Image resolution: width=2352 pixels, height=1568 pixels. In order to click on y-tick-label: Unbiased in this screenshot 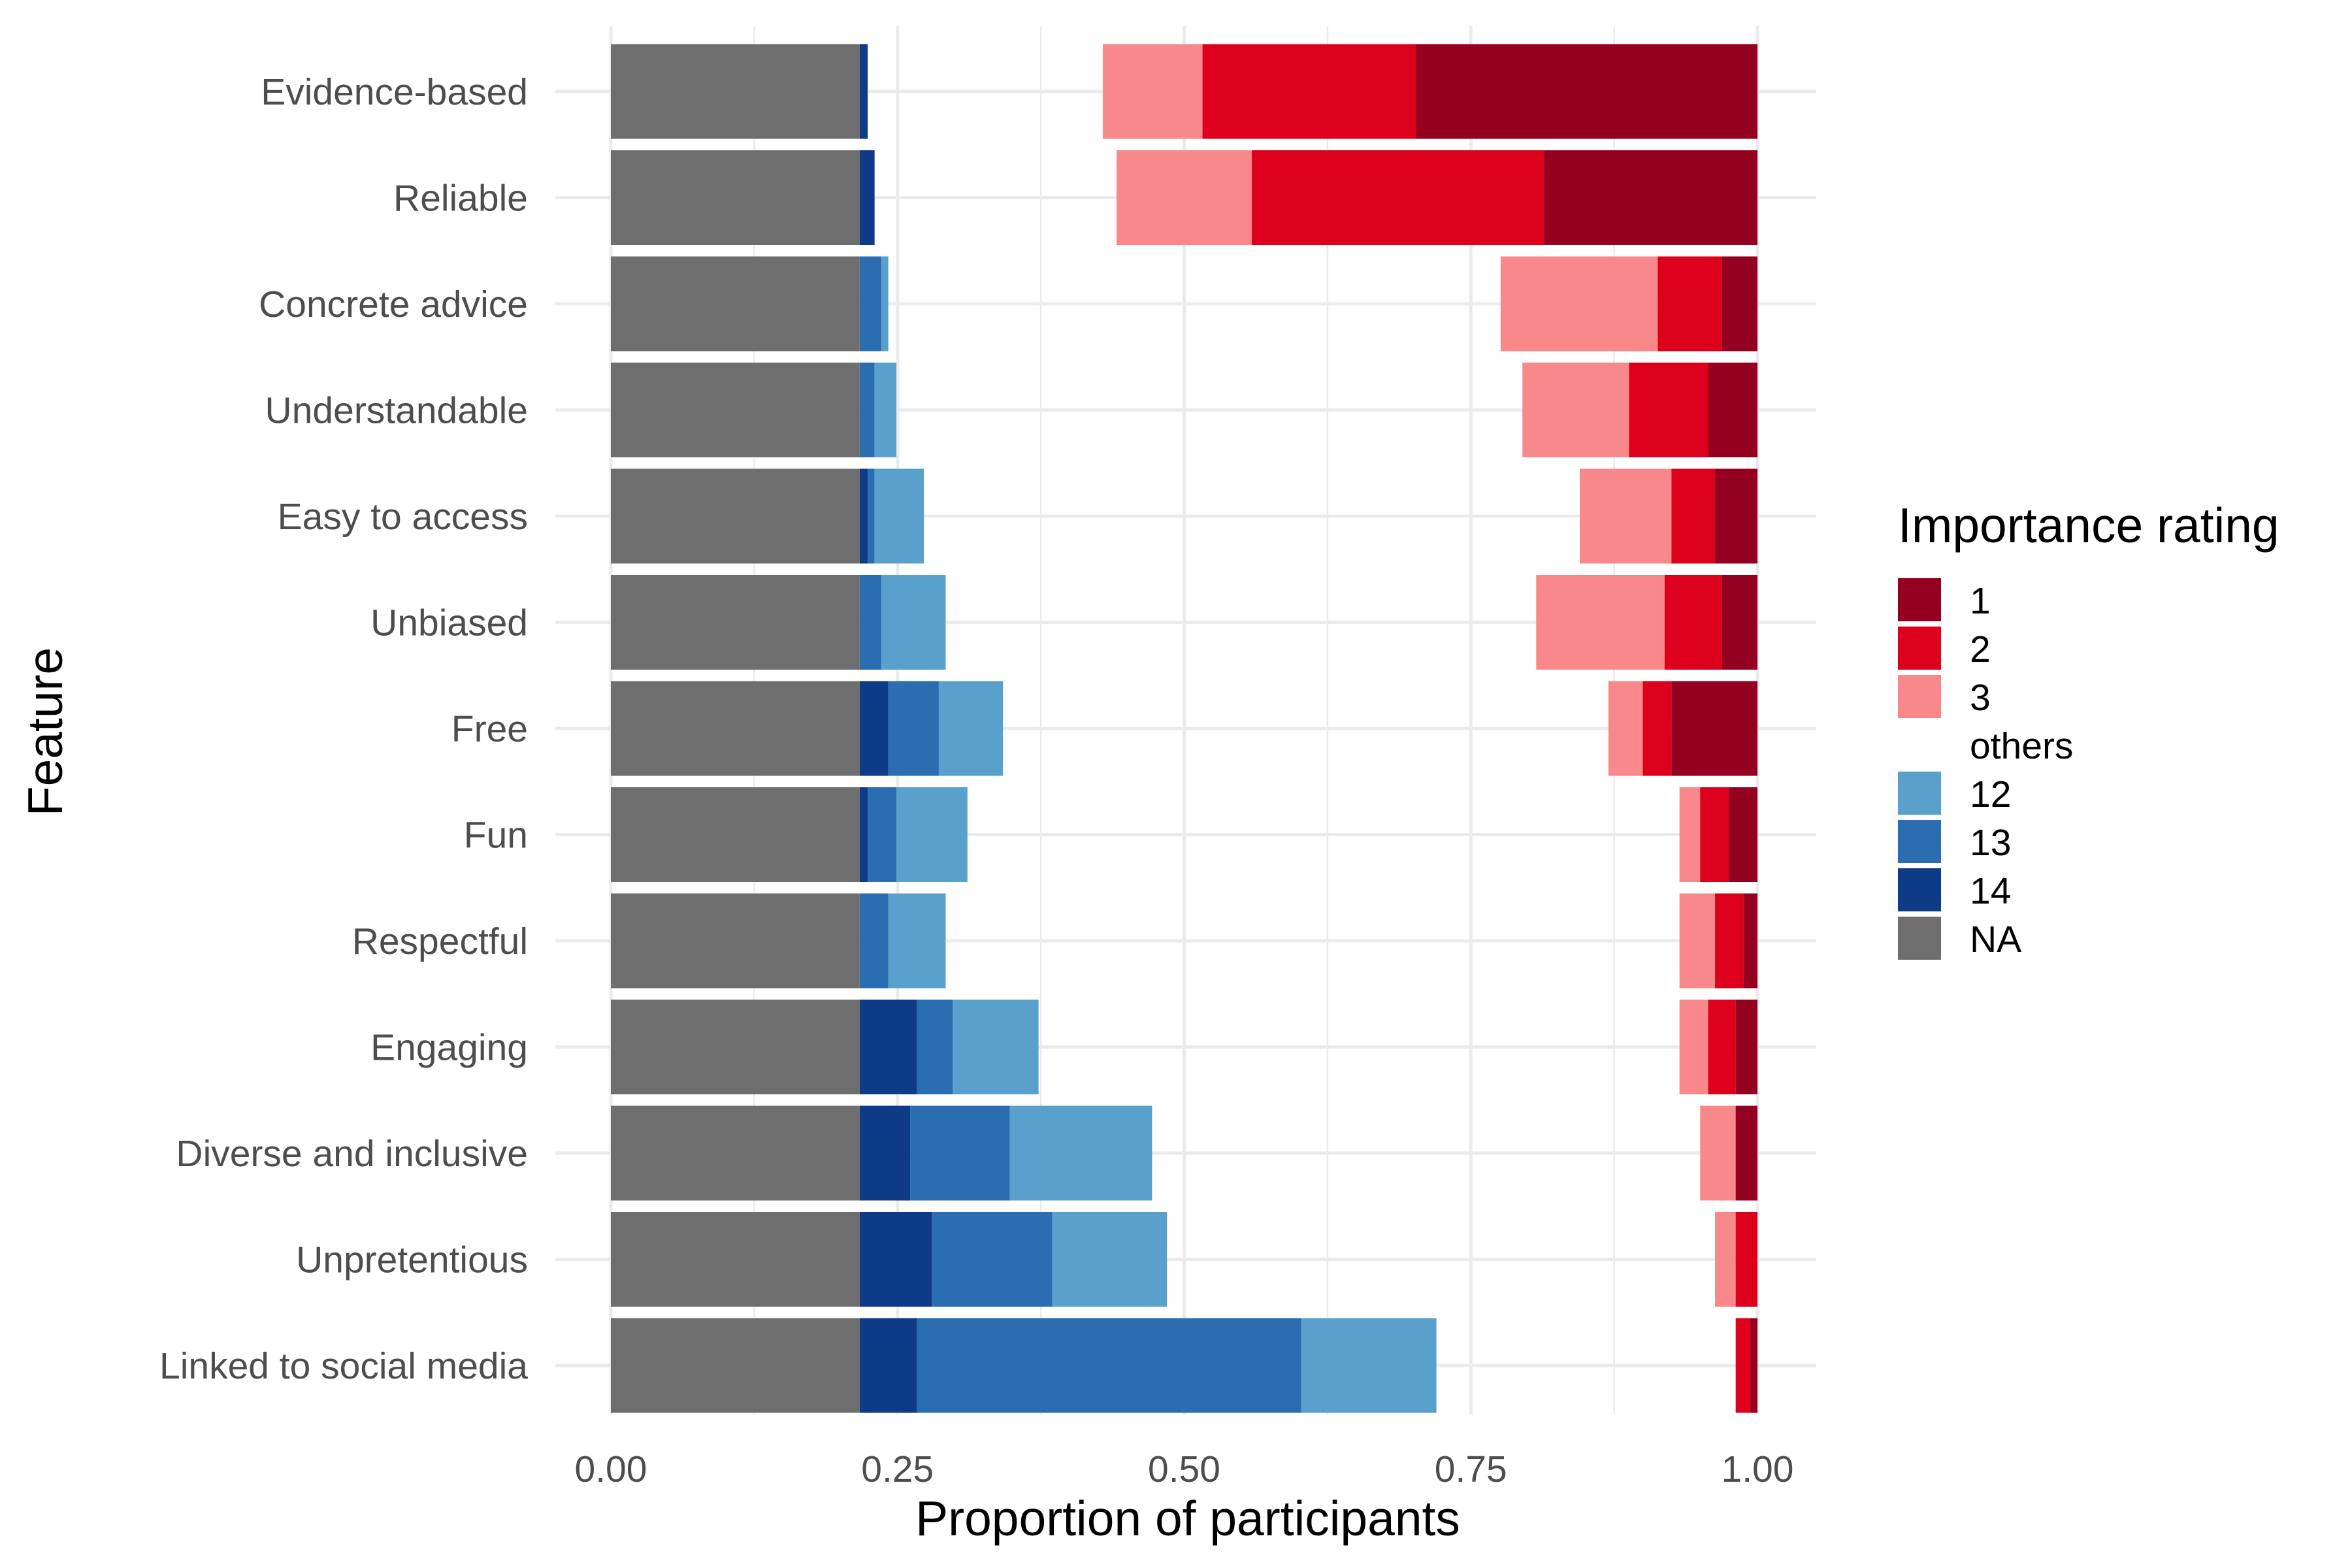, I will do `click(449, 623)`.